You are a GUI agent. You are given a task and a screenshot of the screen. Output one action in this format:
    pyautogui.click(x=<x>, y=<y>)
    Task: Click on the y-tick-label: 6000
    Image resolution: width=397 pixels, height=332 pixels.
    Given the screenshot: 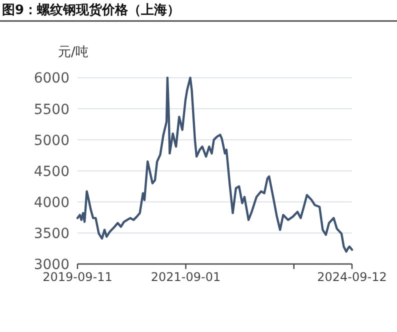 What is the action you would take?
    pyautogui.click(x=52, y=78)
    